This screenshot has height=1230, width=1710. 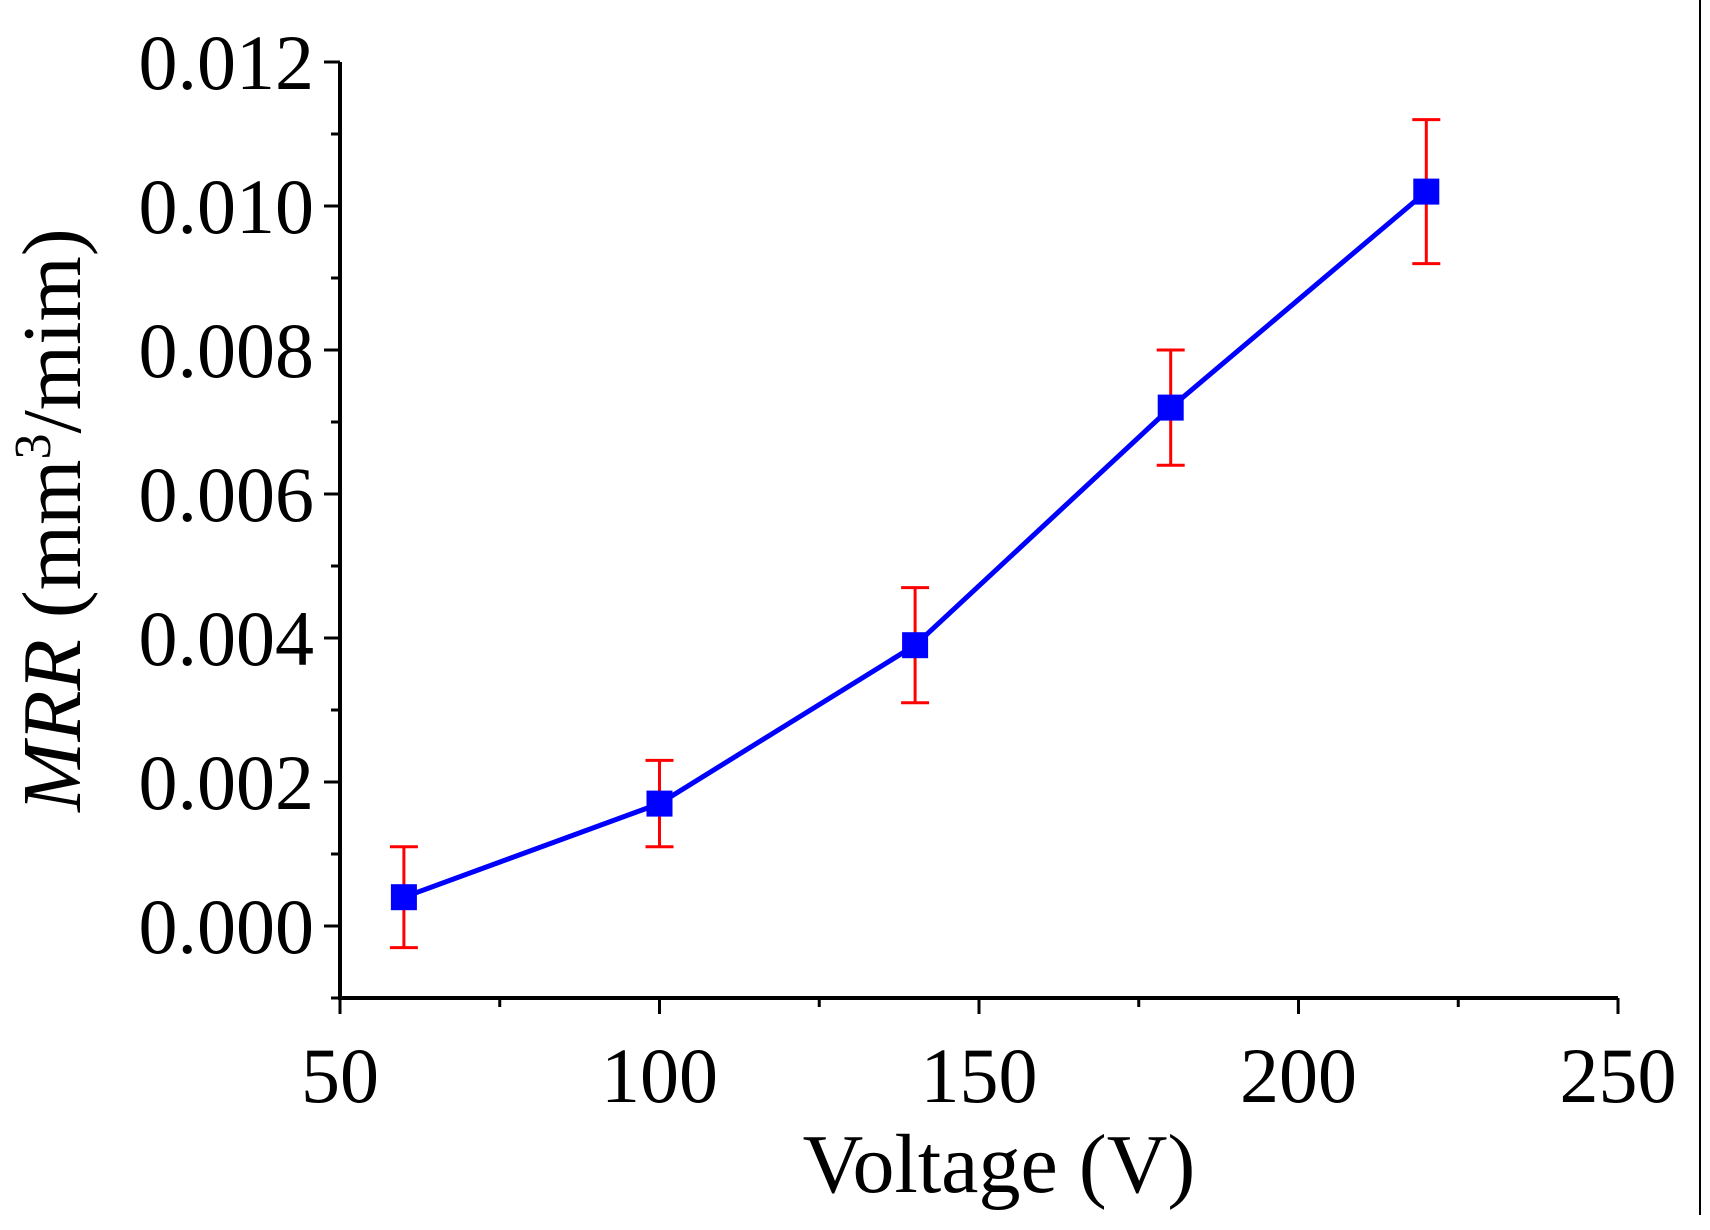 What do you see at coordinates (979, 1075) in the screenshot?
I see `x-tick-label: 150` at bounding box center [979, 1075].